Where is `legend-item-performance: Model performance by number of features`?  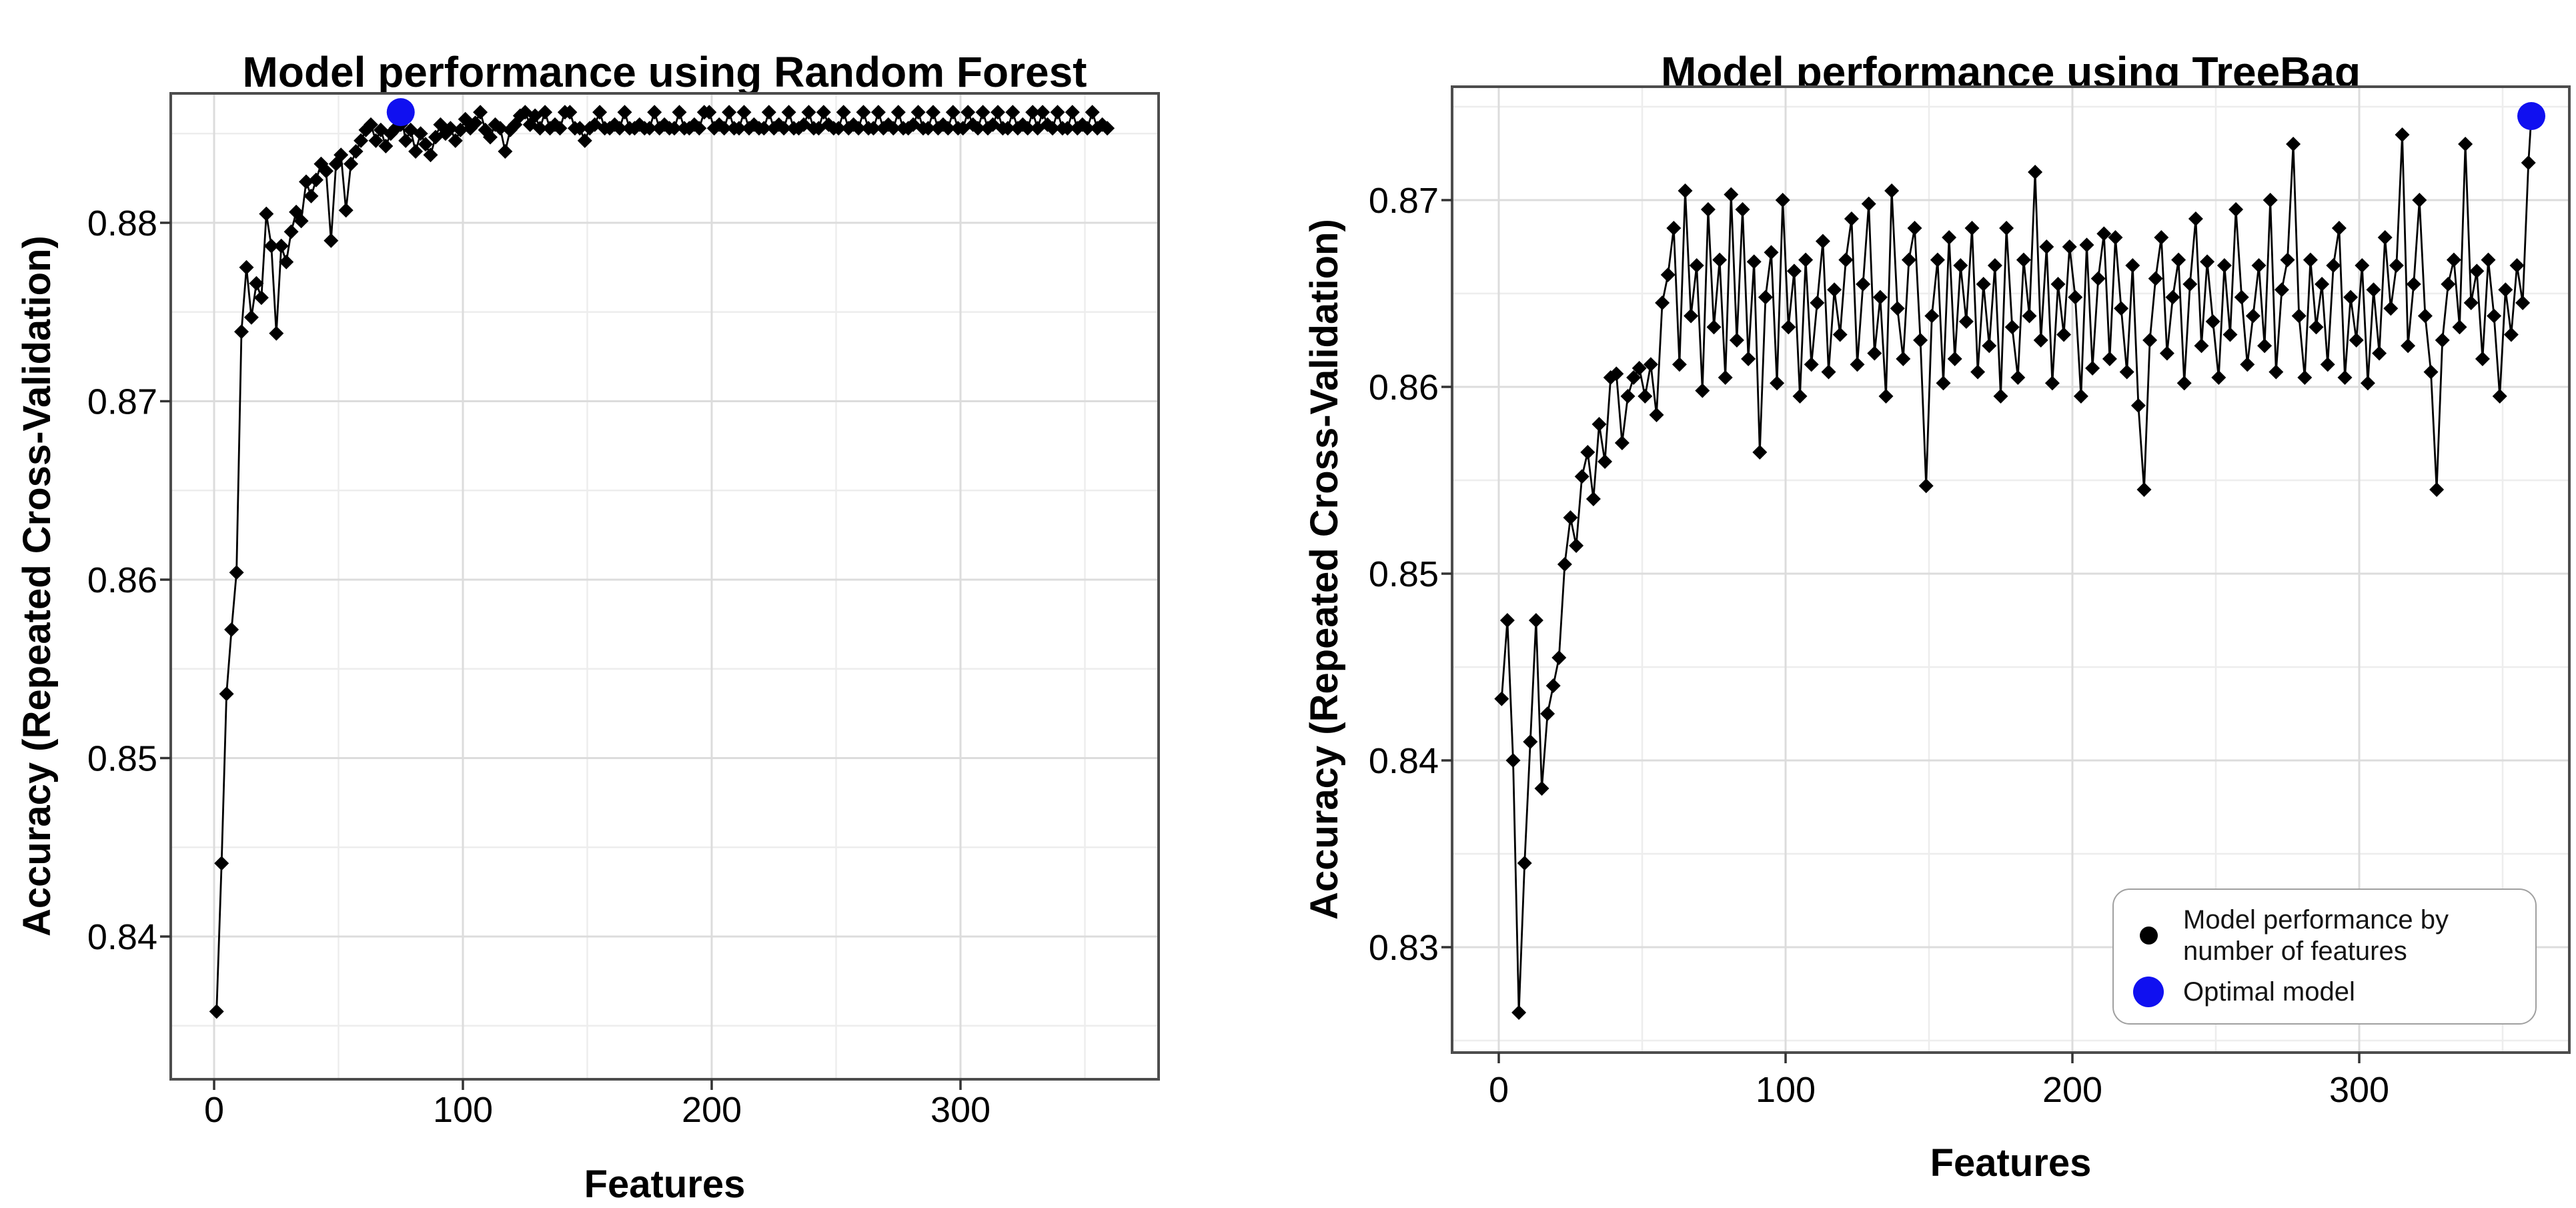
legend-item-performance: Model performance by number of features is located at coordinates (2329, 935).